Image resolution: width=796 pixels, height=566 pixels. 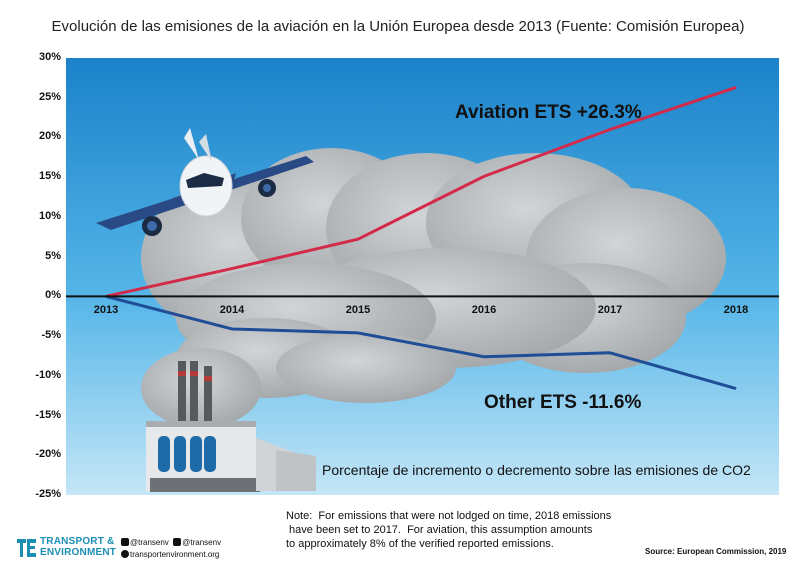 What do you see at coordinates (231, 426) in the screenshot?
I see `factory-icon` at bounding box center [231, 426].